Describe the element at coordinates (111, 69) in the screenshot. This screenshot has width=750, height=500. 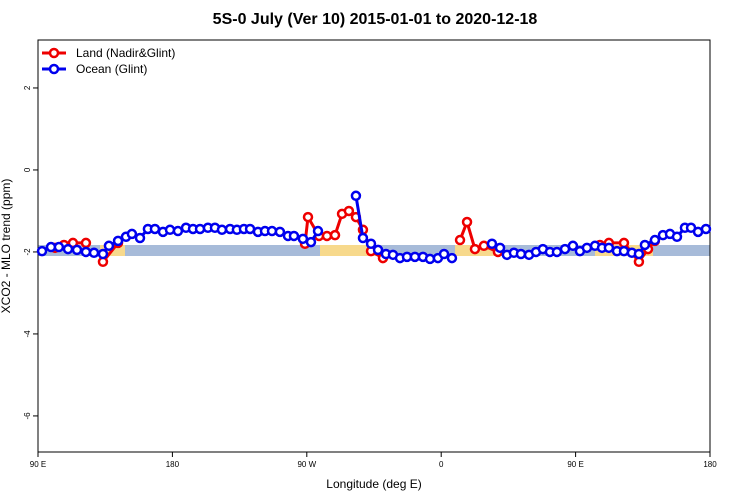
I see `legend-label: Ocean (Glint)` at that location.